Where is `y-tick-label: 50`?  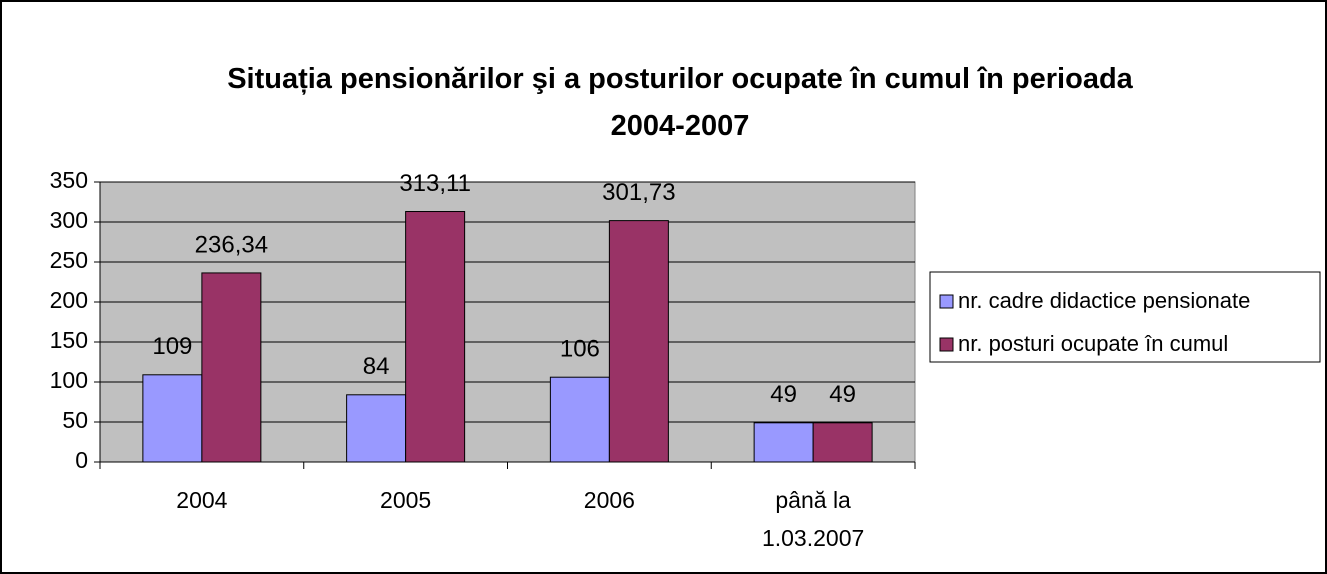 y-tick-label: 50 is located at coordinates (75, 420).